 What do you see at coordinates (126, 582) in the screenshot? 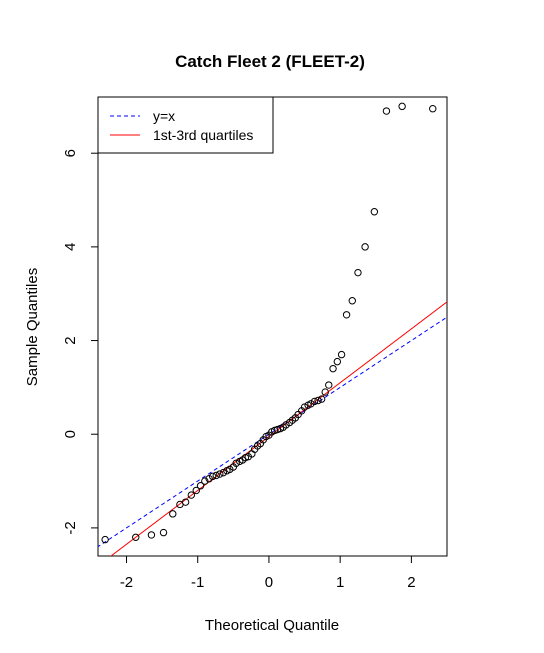
I see `x-tick-label: -2` at bounding box center [126, 582].